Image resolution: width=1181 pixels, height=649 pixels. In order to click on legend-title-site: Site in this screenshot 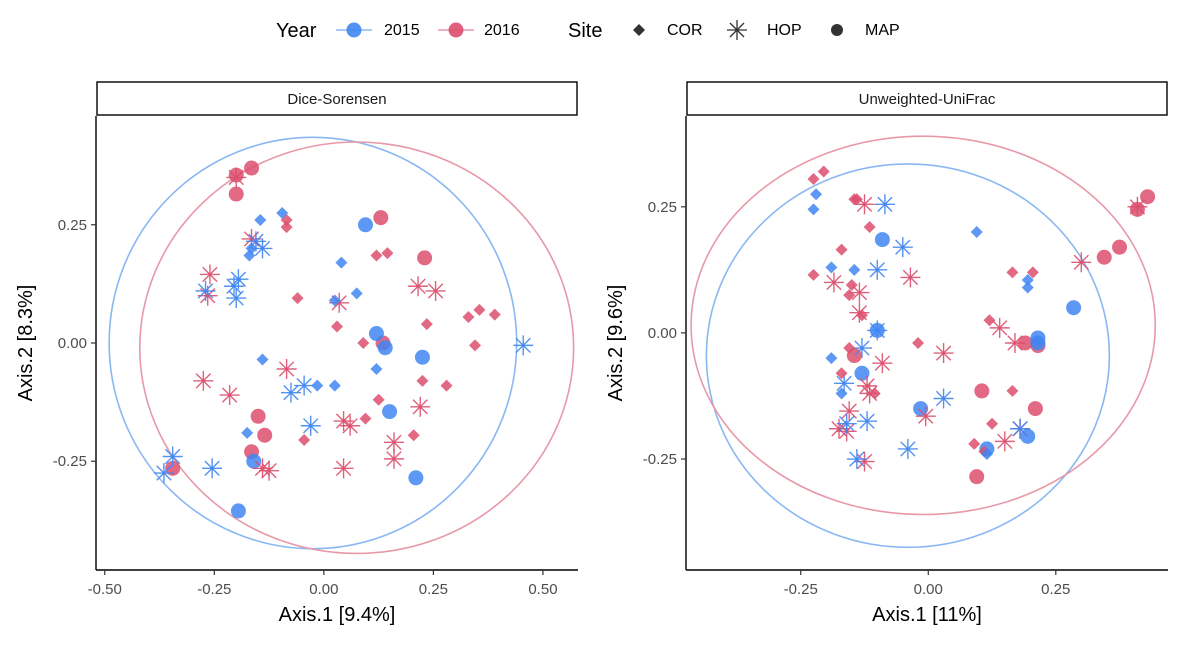, I will do `click(585, 31)`.